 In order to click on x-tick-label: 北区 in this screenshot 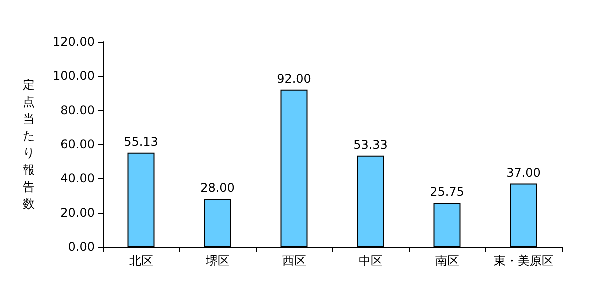, I will do `click(141, 261)`.